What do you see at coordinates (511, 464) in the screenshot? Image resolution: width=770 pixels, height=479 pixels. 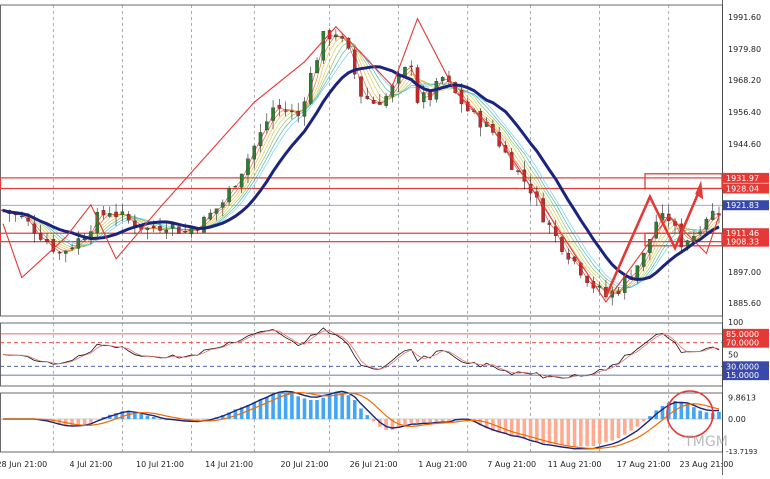 I see `date-tick-label: 7 Aug 21:00` at bounding box center [511, 464].